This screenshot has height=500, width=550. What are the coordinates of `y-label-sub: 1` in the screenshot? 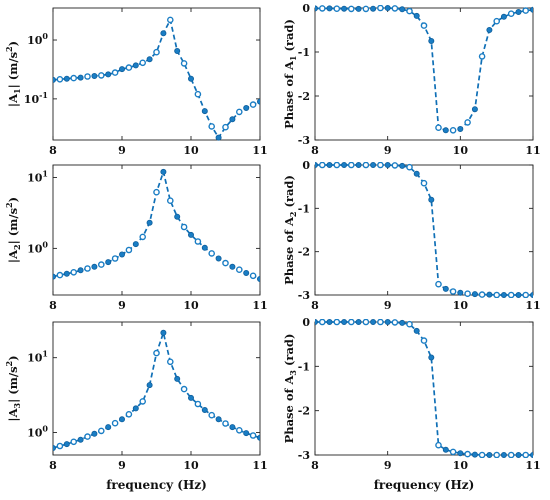 It's located at (17, 91).